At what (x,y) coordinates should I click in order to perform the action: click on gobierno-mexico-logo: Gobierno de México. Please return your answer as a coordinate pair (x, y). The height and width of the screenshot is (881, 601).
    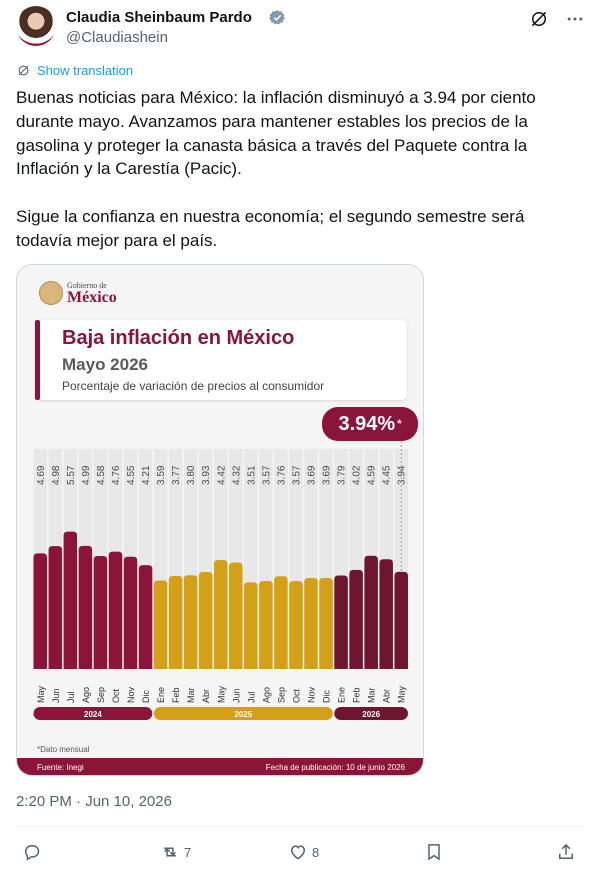
    Looking at the image, I should click on (94, 294).